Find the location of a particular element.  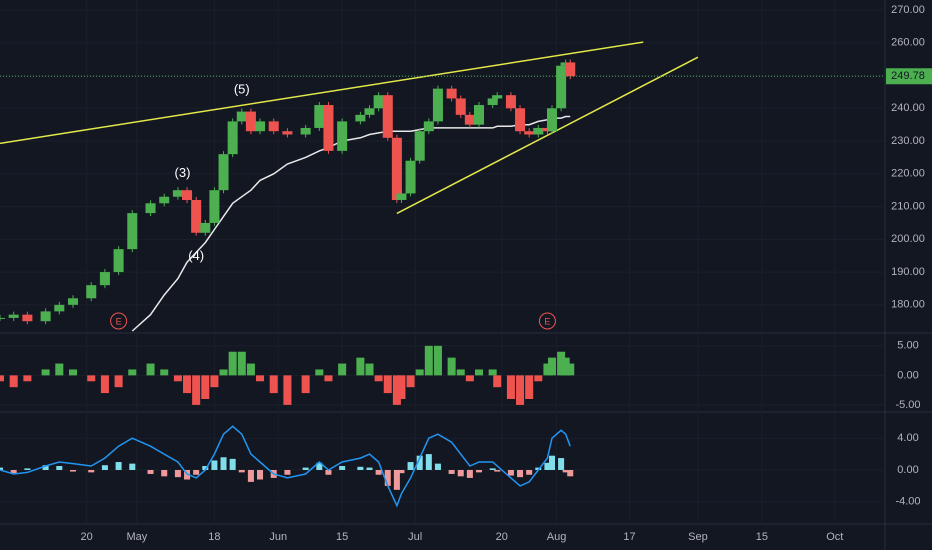

wave-label: (4) is located at coordinates (196, 255).